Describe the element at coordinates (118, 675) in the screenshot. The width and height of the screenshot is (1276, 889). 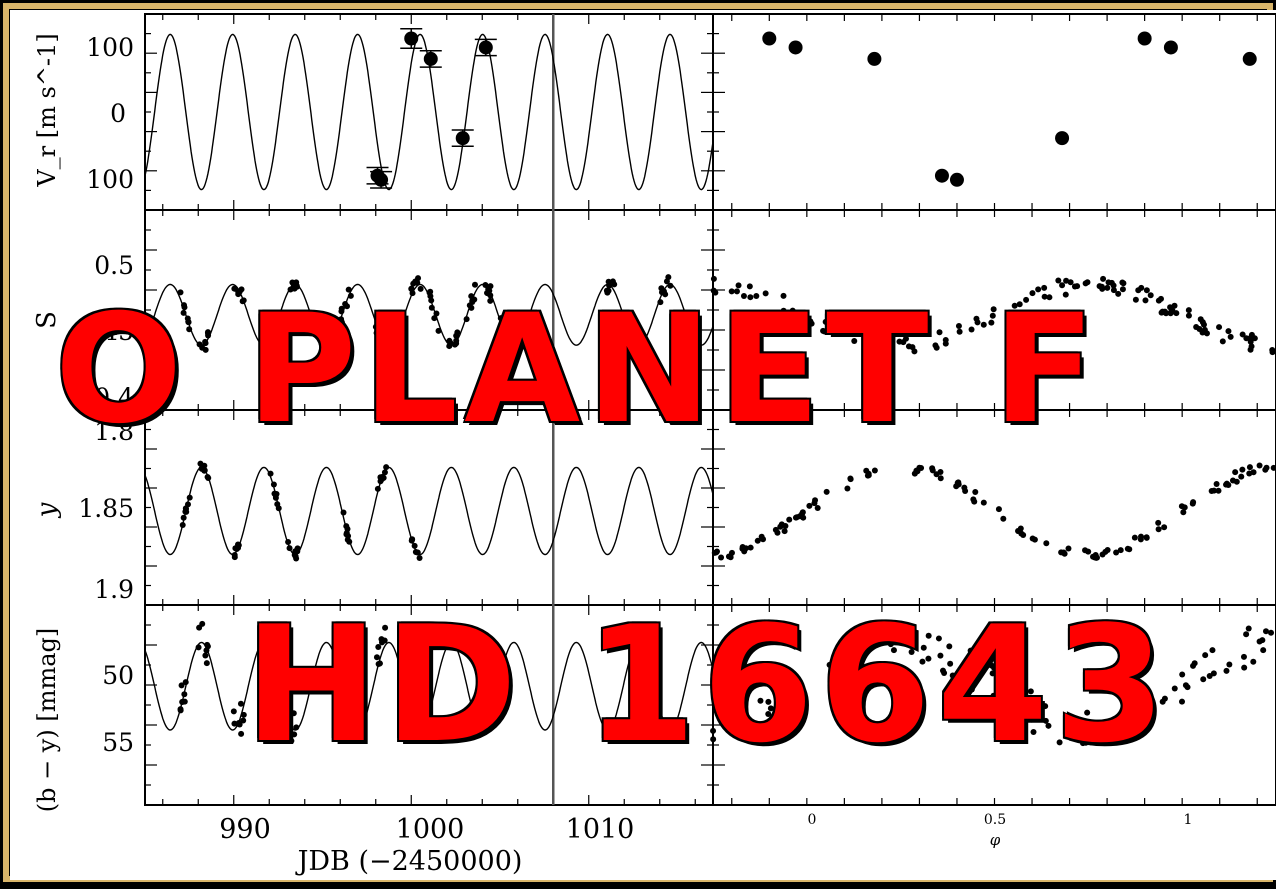
I see `ytick-label: 50` at that location.